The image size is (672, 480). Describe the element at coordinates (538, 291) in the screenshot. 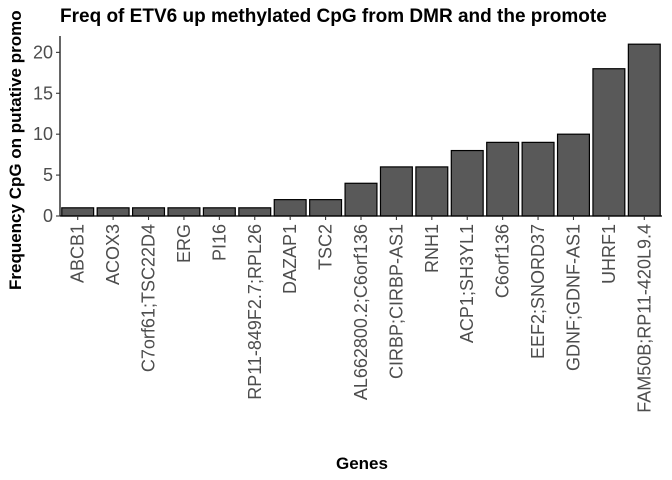

I see `x-tick-label: EEF2;SNORD37` at that location.